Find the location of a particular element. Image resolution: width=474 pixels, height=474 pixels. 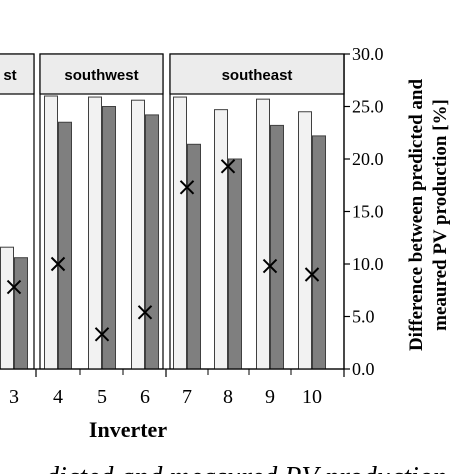

y-tick-label: 5.0 is located at coordinates (363, 317).